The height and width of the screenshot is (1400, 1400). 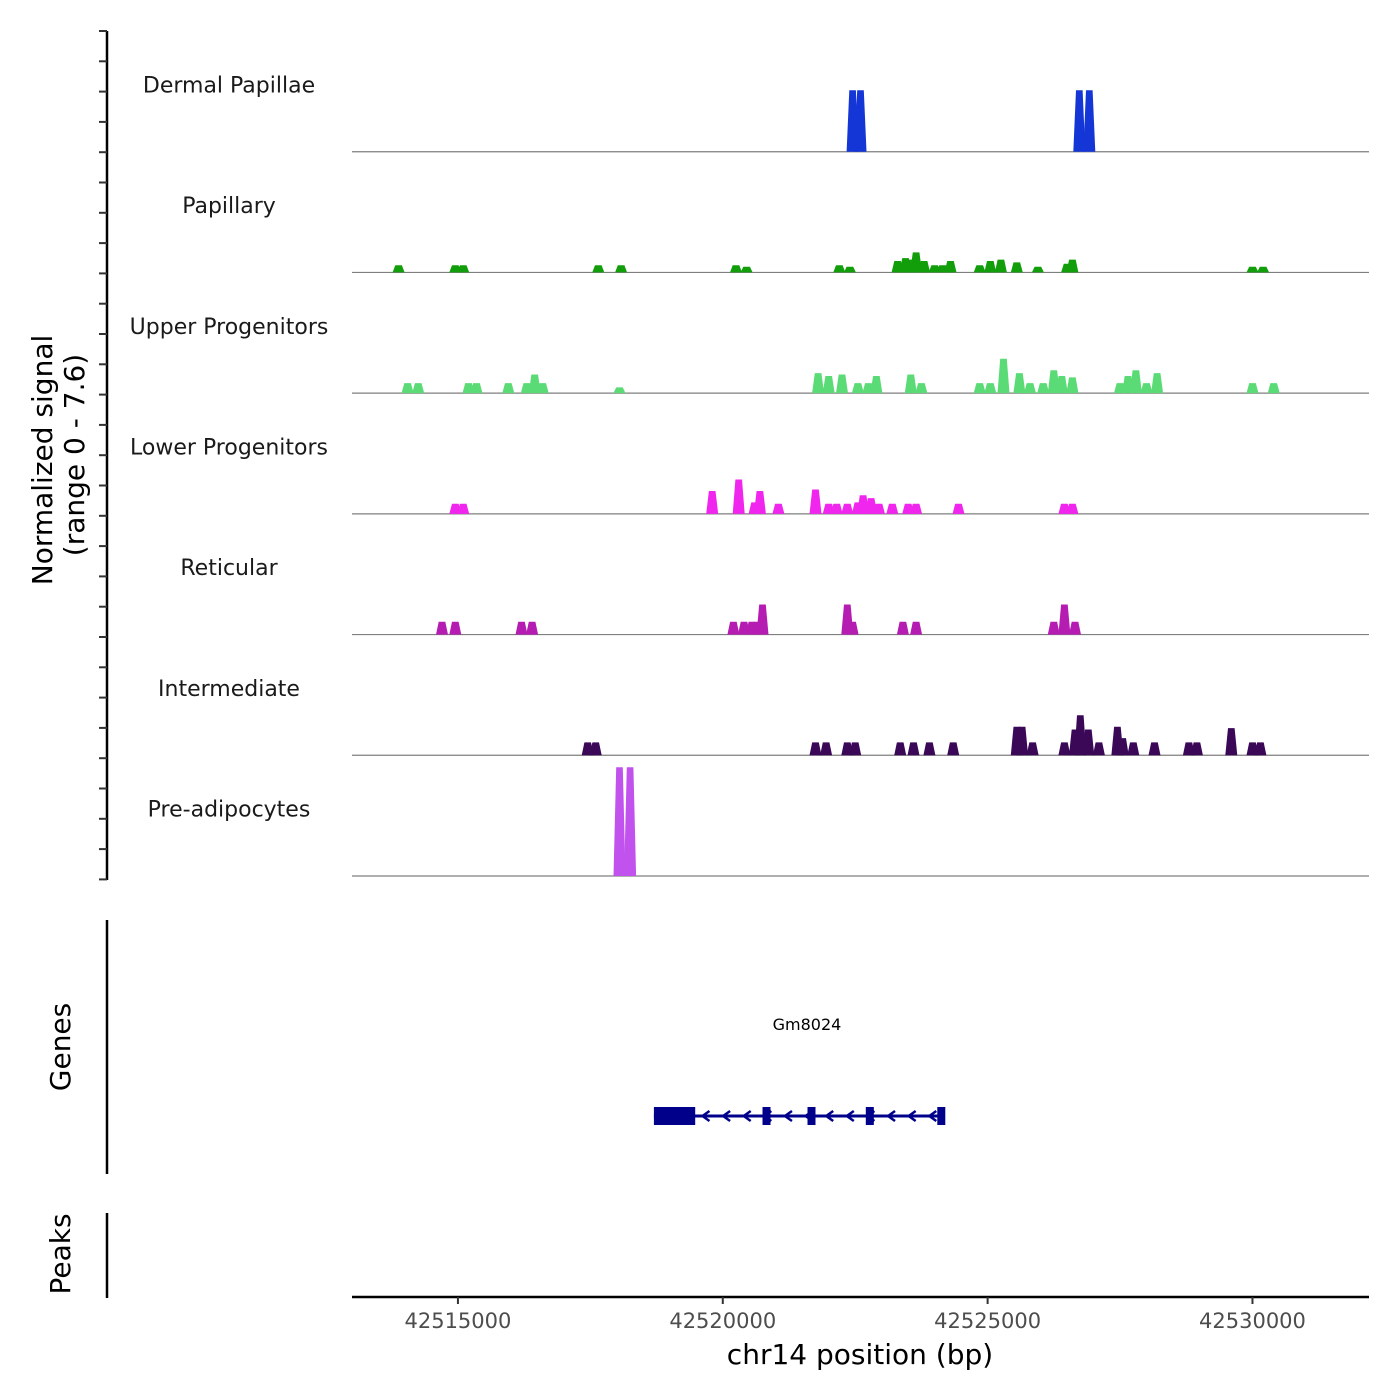 I want to click on y-axis-title: Normalized signal, so click(x=42, y=460).